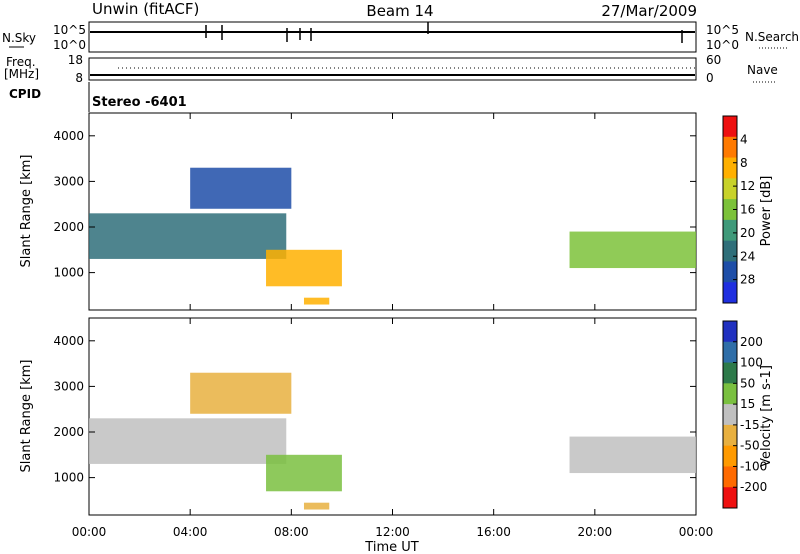  I want to click on power-colorbar-tick-label: 20, so click(747, 233).